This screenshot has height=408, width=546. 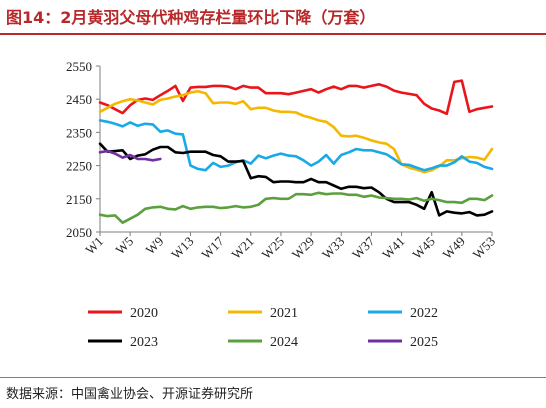 What do you see at coordinates (130, 394) in the screenshot?
I see `source-note: 数据来源：中国禽业协会、开源证券研究所` at bounding box center [130, 394].